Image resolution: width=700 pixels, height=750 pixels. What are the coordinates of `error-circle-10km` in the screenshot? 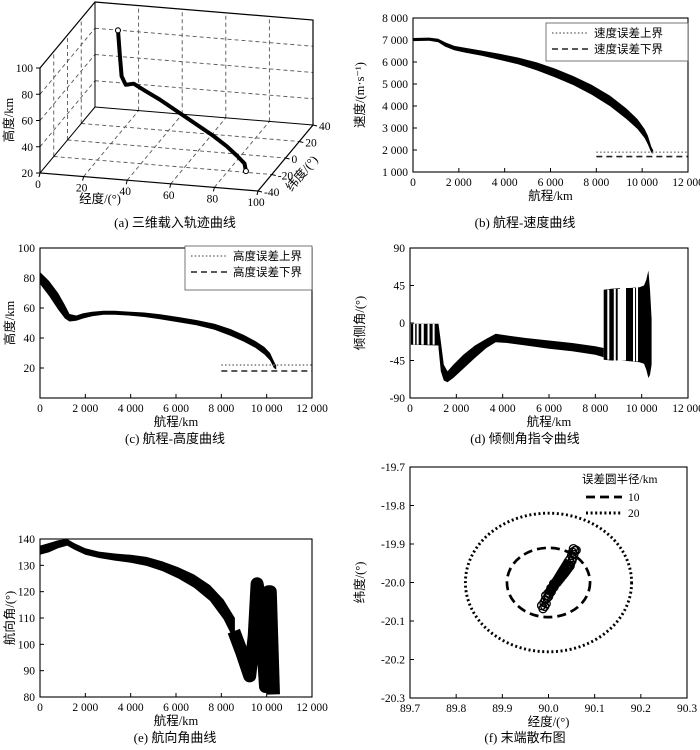 It's located at (548, 582).